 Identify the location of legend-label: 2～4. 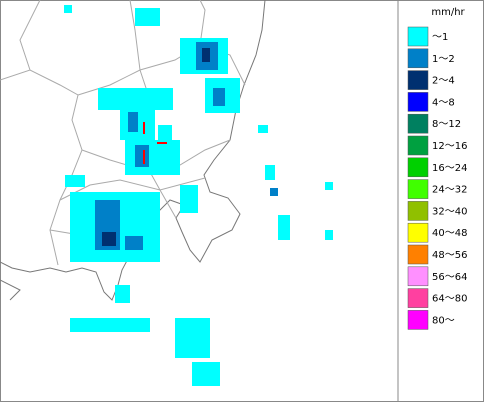
(443, 81).